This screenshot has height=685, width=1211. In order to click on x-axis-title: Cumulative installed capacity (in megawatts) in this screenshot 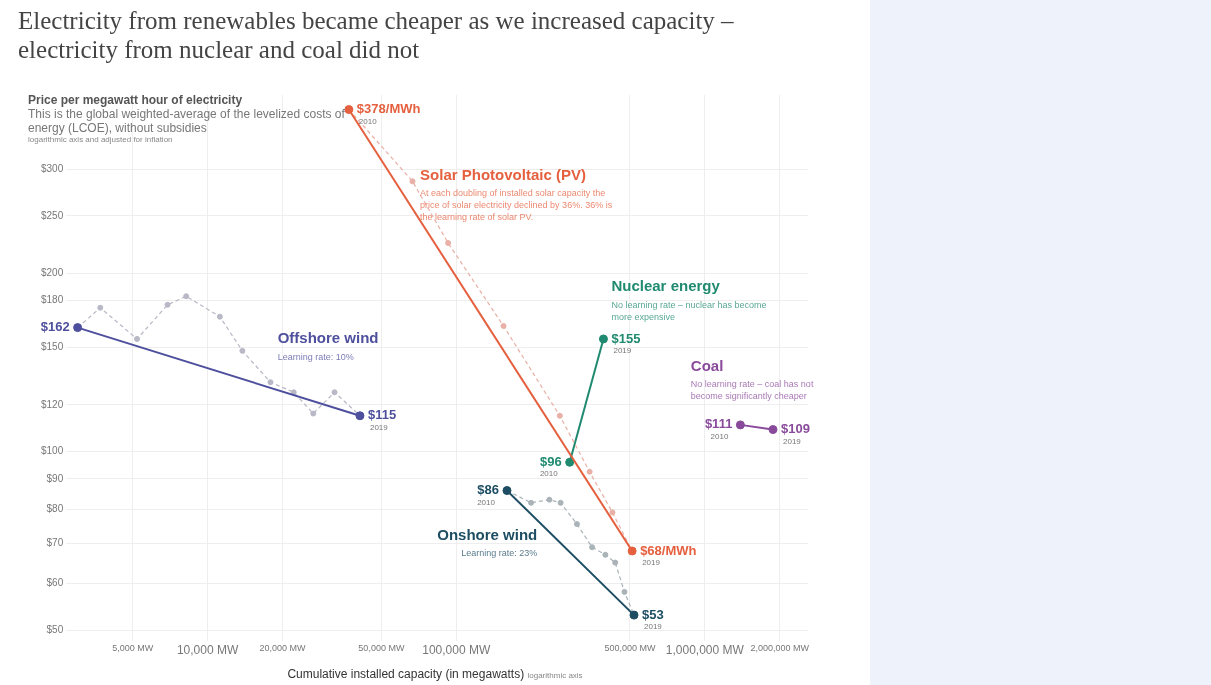, I will do `click(406, 674)`.